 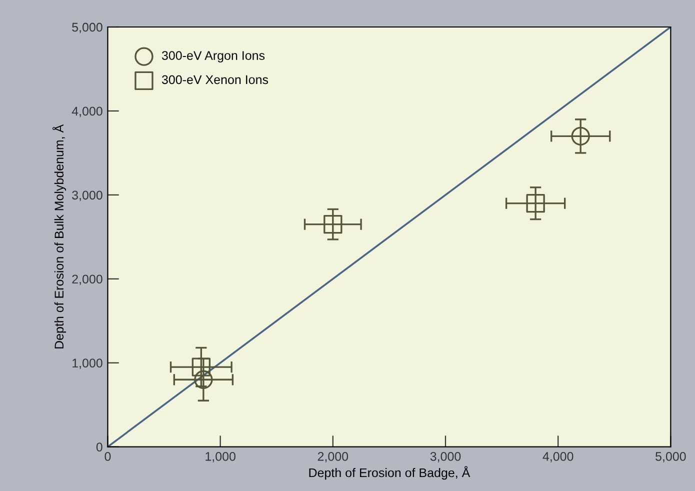 I want to click on legend-label: 300-eV Xenon Ions, so click(x=215, y=79).